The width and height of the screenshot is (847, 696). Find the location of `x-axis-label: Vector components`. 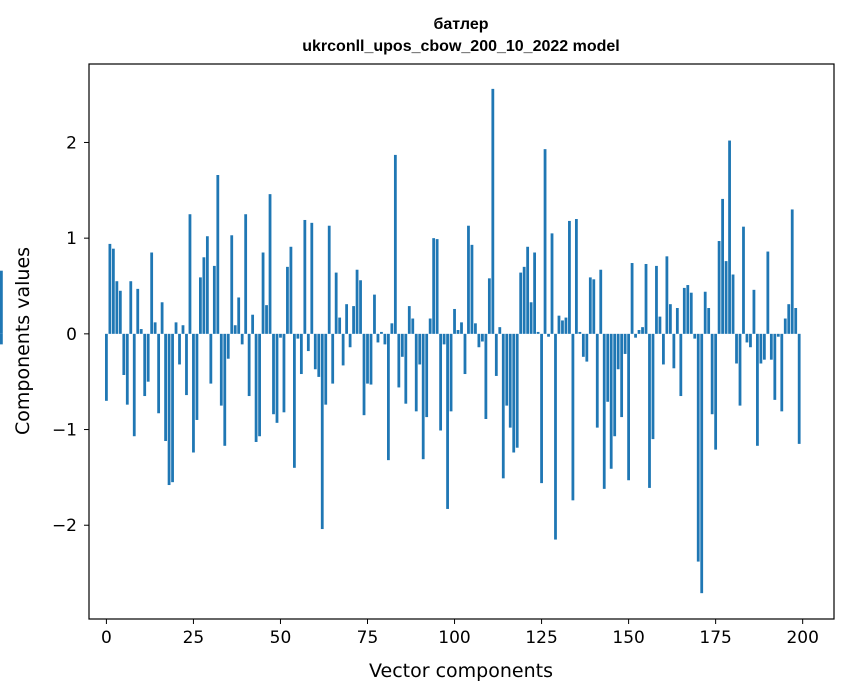

x-axis-label: Vector components is located at coordinates (461, 671).